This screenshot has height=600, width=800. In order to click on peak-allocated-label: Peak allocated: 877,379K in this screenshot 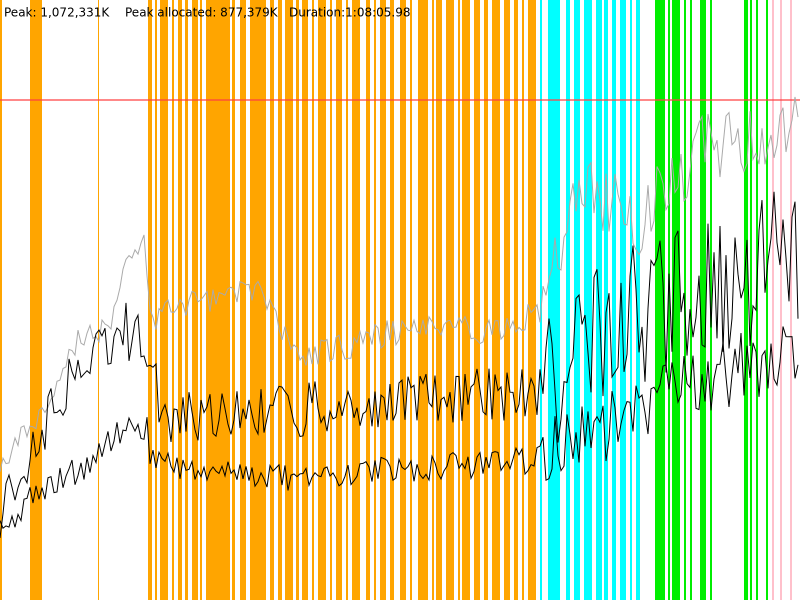, I will do `click(202, 13)`.